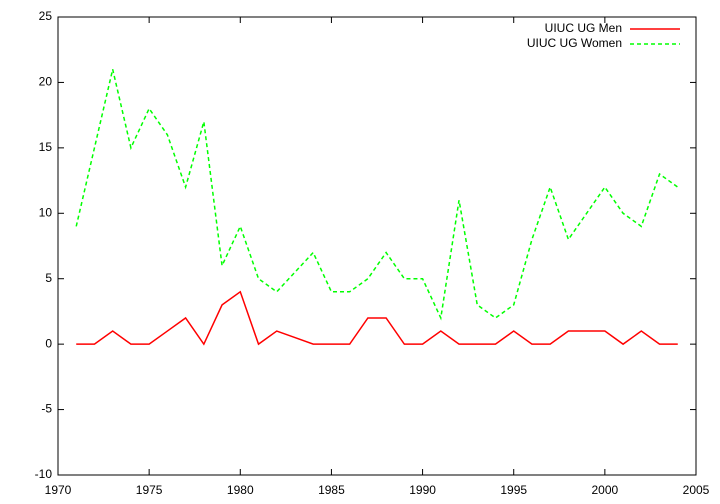 Image resolution: width=720 pixels, height=504 pixels. I want to click on x-tick-label: 1970, so click(58, 490).